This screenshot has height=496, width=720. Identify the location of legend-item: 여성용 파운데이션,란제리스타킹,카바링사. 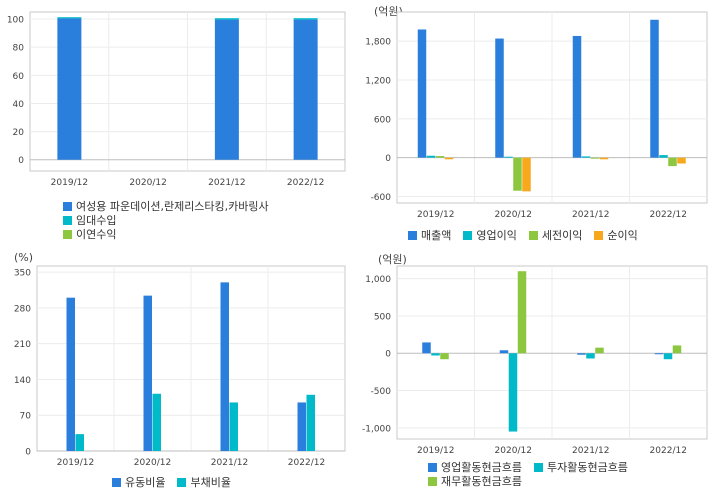
(166, 207).